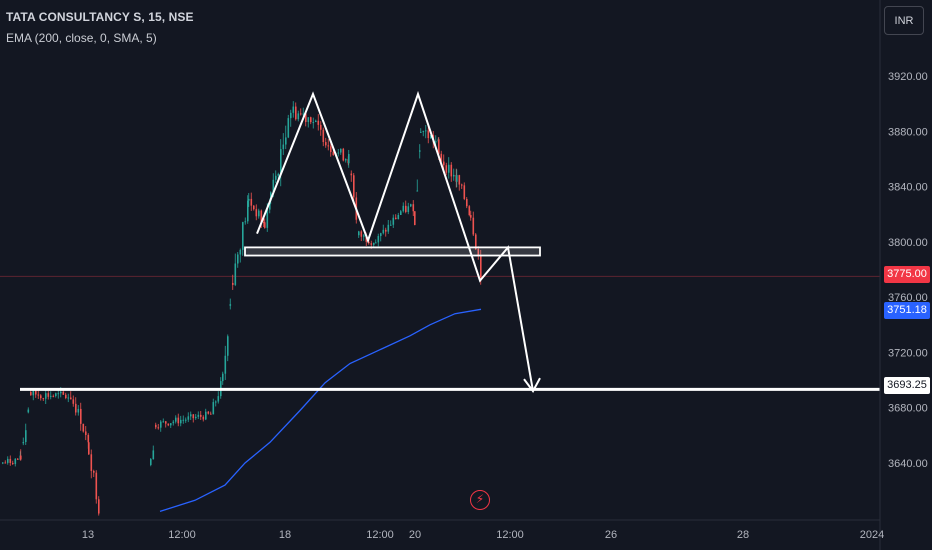 The height and width of the screenshot is (550, 932). What do you see at coordinates (392, 251) in the screenshot?
I see `support-zone-rect` at bounding box center [392, 251].